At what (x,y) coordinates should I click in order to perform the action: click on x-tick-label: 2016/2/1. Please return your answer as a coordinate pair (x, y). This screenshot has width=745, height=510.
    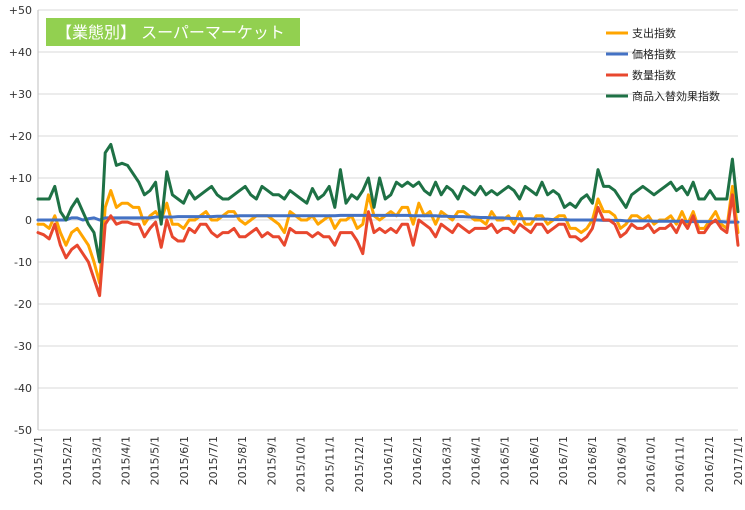
    Looking at the image, I should click on (417, 460).